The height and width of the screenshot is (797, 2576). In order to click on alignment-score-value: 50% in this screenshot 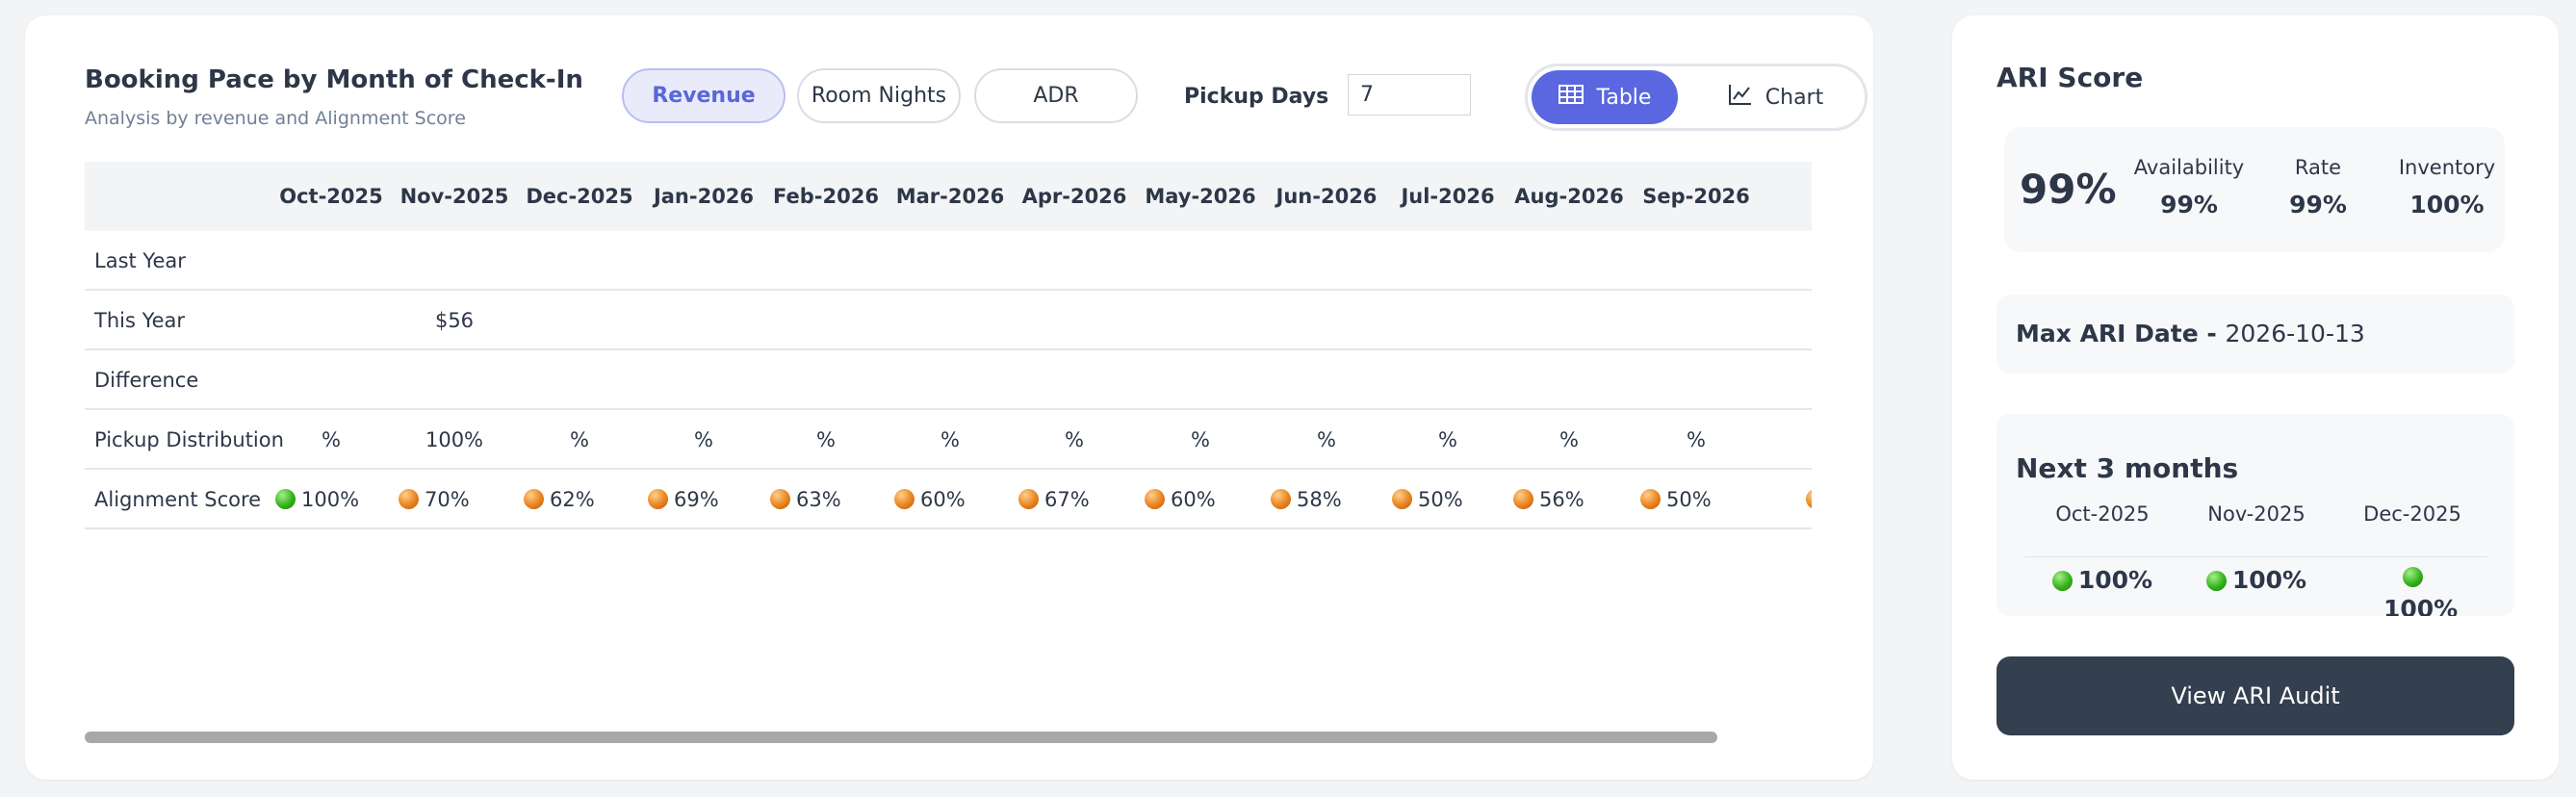, I will do `click(1440, 499)`.